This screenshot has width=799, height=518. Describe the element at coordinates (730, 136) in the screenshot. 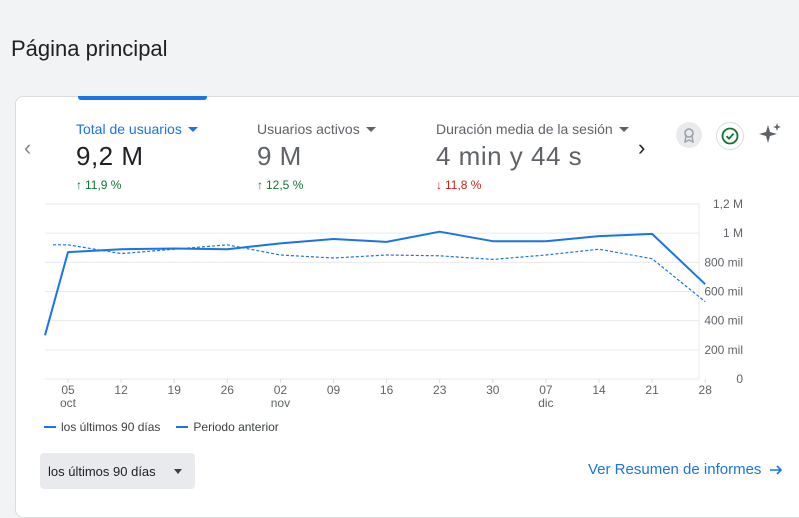

I see `check-circle-icon` at that location.